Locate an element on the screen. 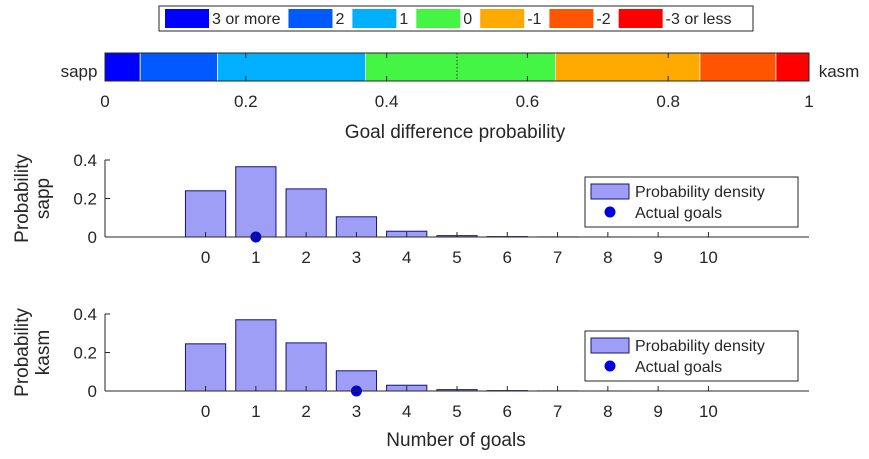 Image resolution: width=869 pixels, height=459 pixels. left-team-label: sapp is located at coordinates (79, 71).